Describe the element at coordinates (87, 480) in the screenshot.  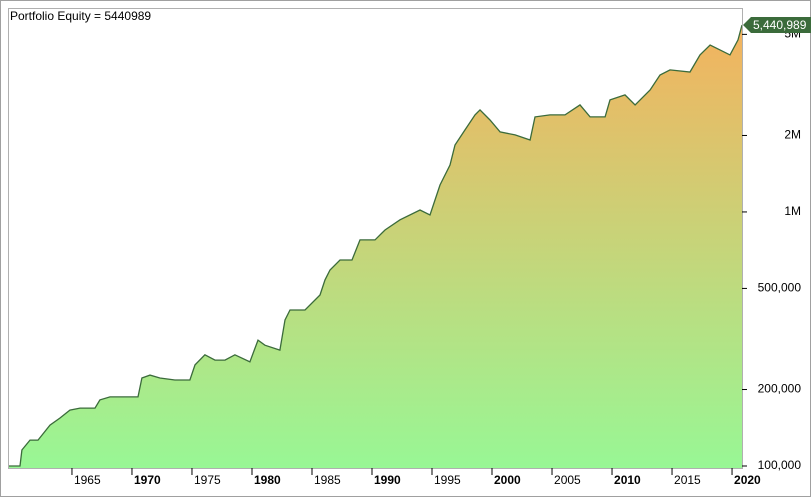
I see `x-tick-label: 1965` at that location.